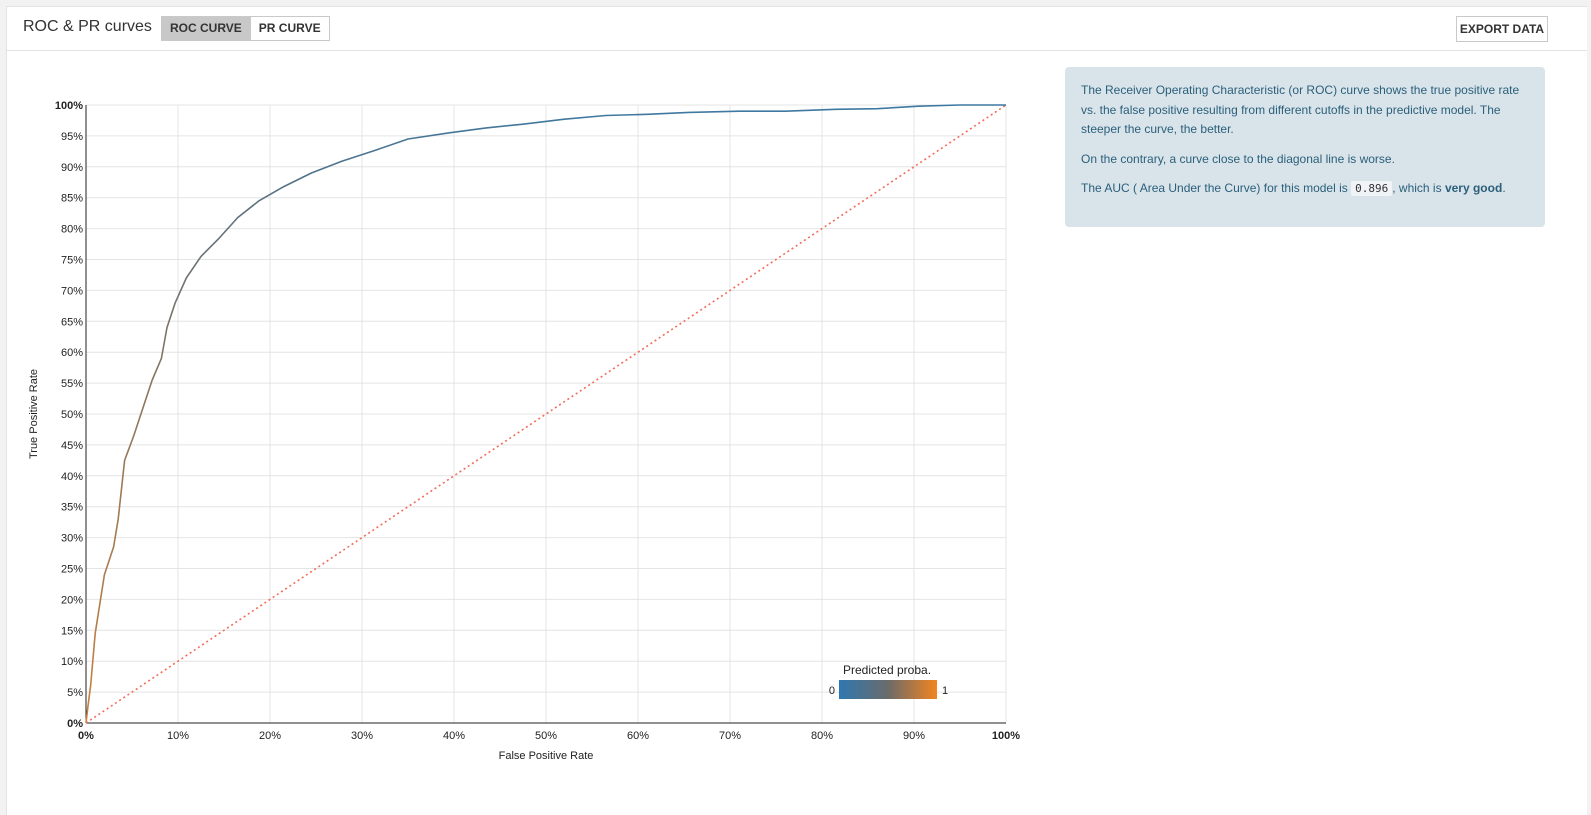 The image size is (1591, 815). I want to click on y-tick-label: 30%, so click(72, 539).